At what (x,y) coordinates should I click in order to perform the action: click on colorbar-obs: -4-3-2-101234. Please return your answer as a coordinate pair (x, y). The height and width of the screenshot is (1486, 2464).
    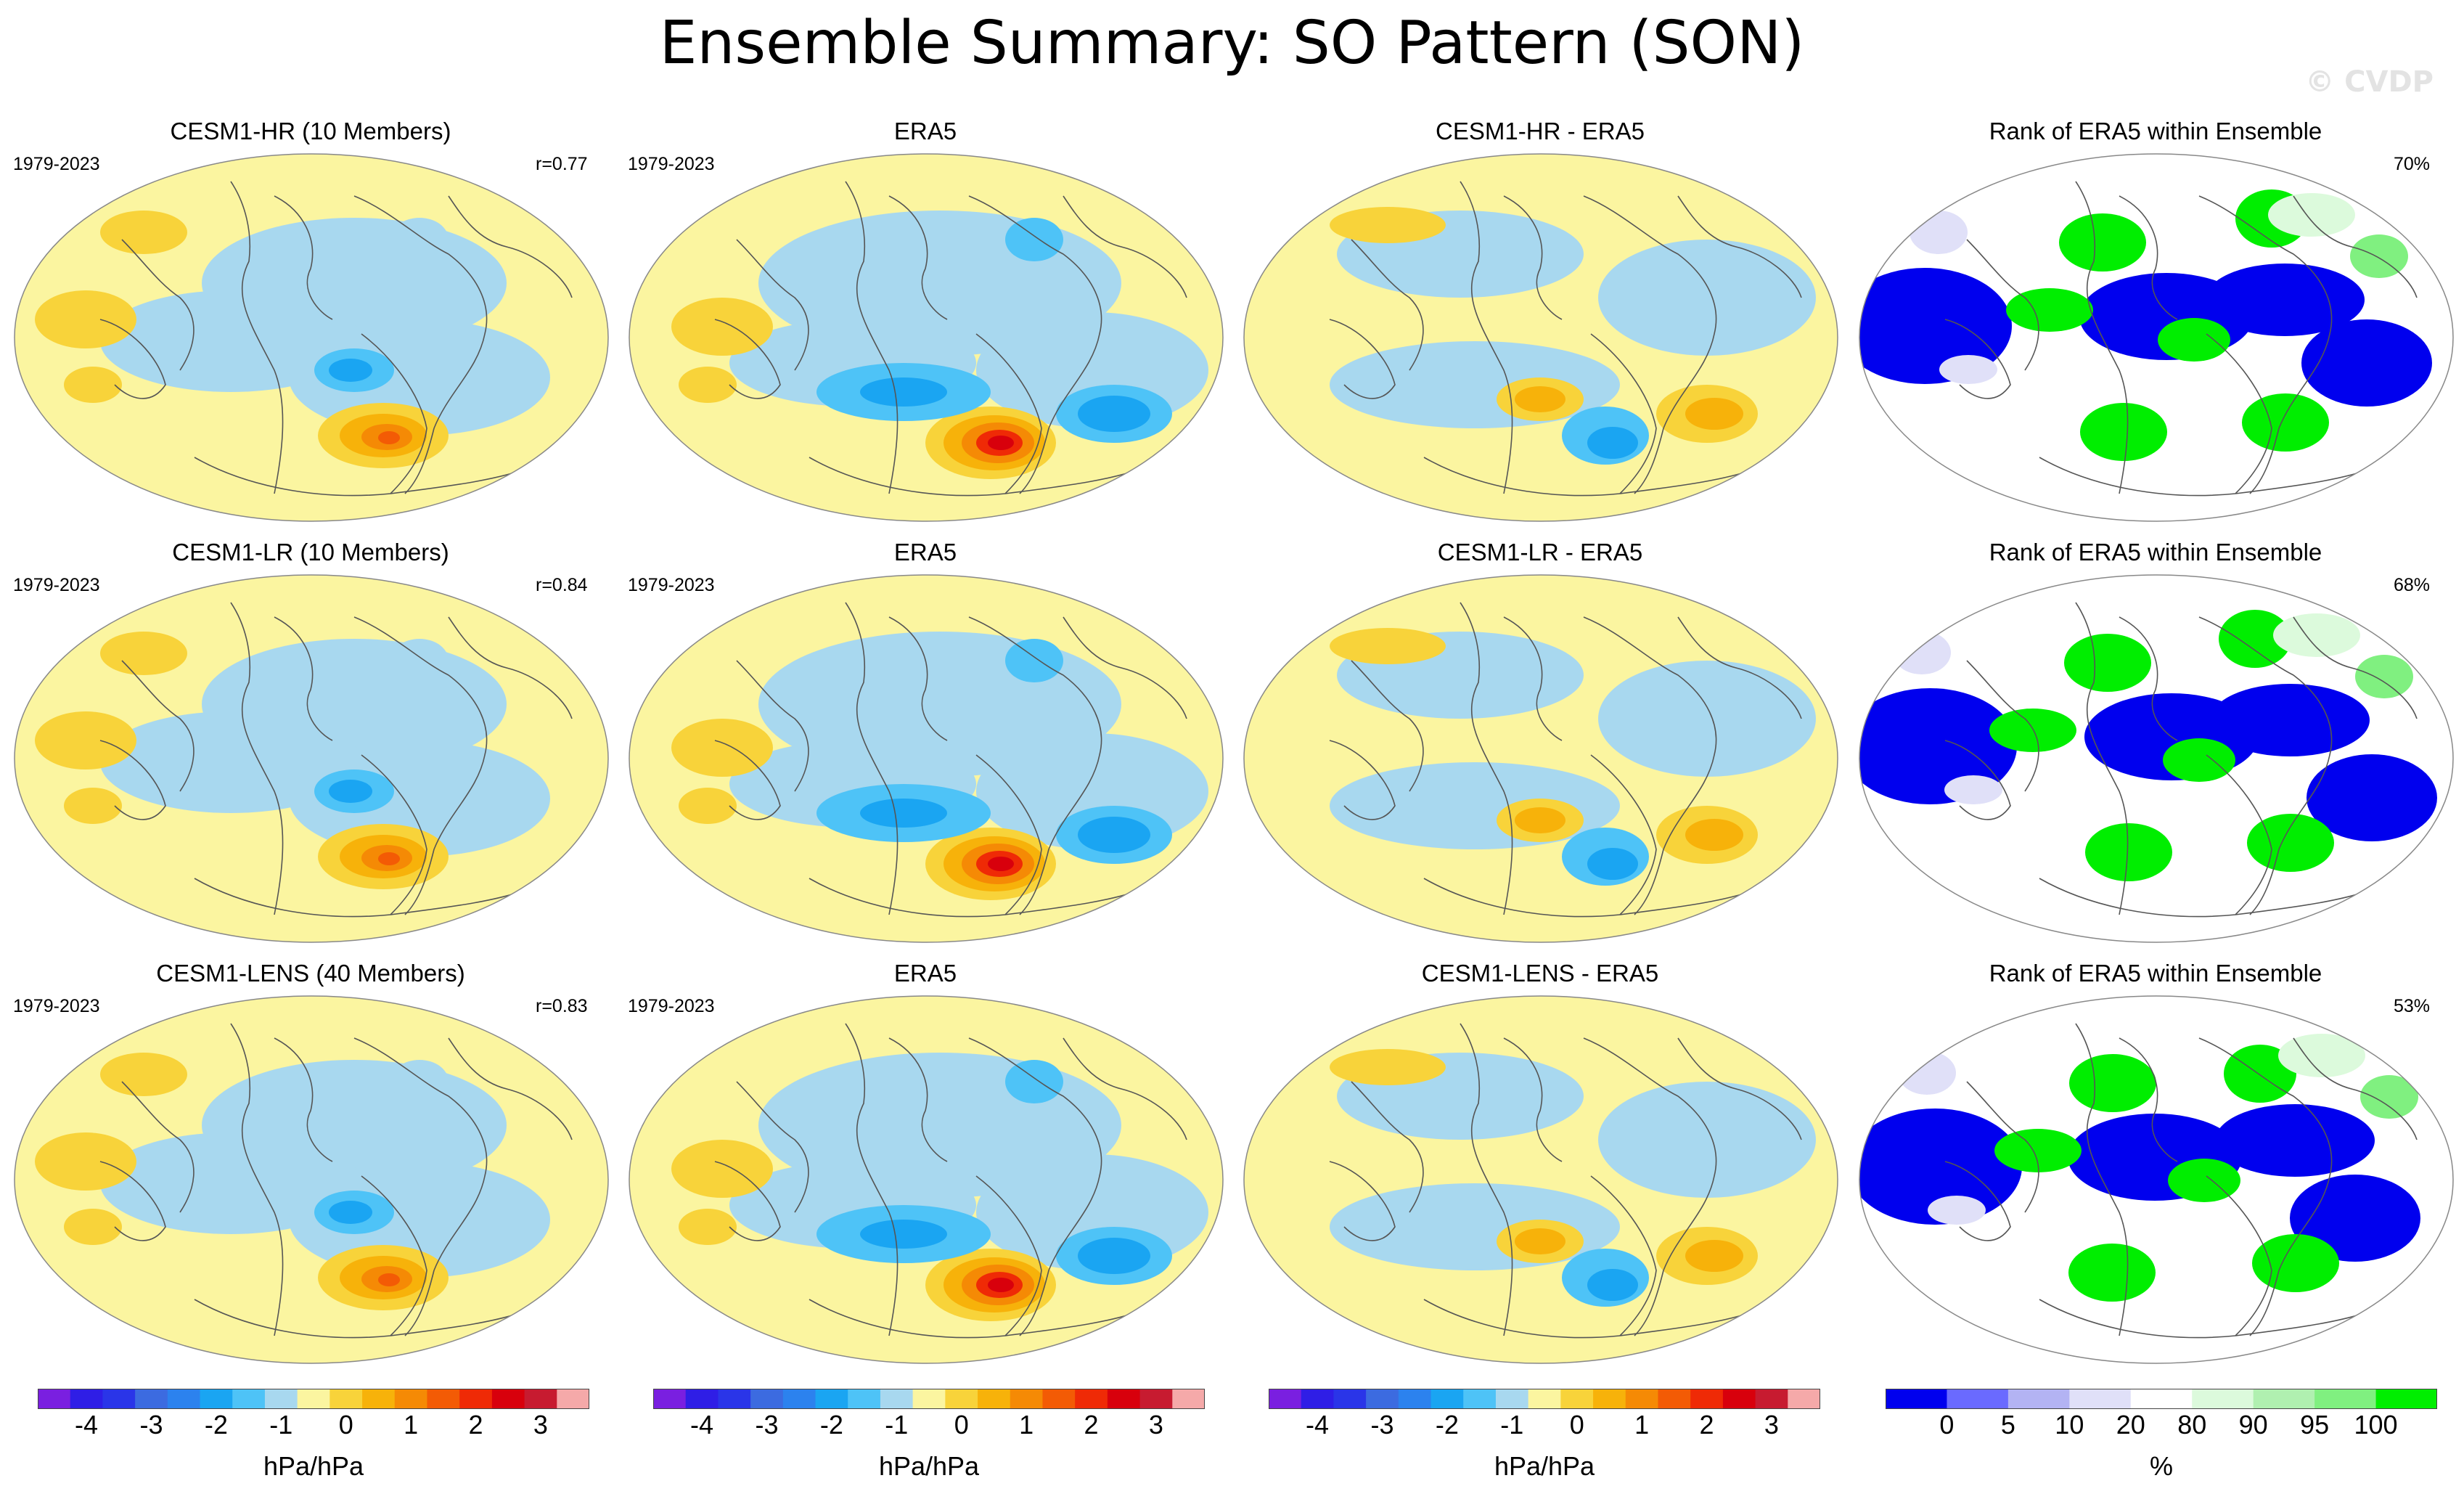
    Looking at the image, I should click on (929, 1415).